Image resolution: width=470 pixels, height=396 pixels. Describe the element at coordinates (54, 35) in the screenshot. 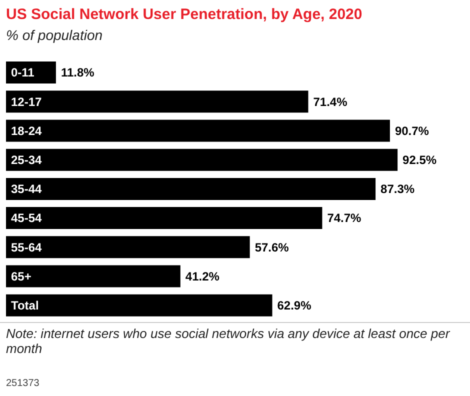

I see `chart-subtitle: % of population` at that location.